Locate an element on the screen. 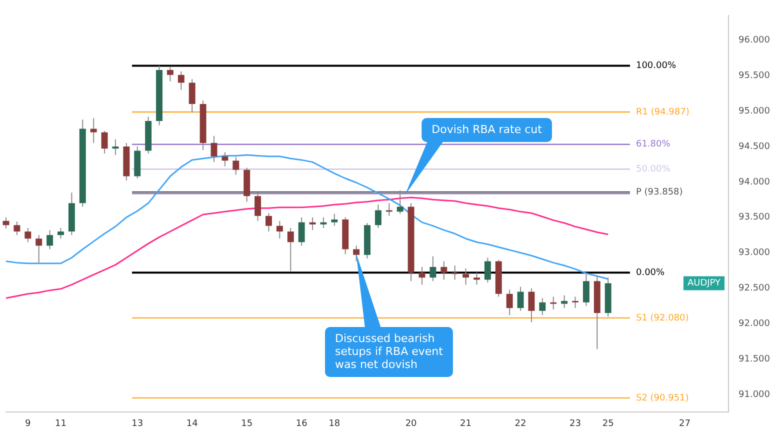  annotation: Discussed bearish setups if RBA event was net dovish is located at coordinates (389, 352).